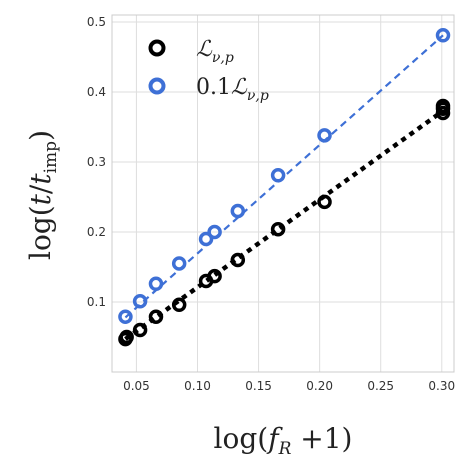  I want to click on x-tick-label: 0.30, so click(441, 386).